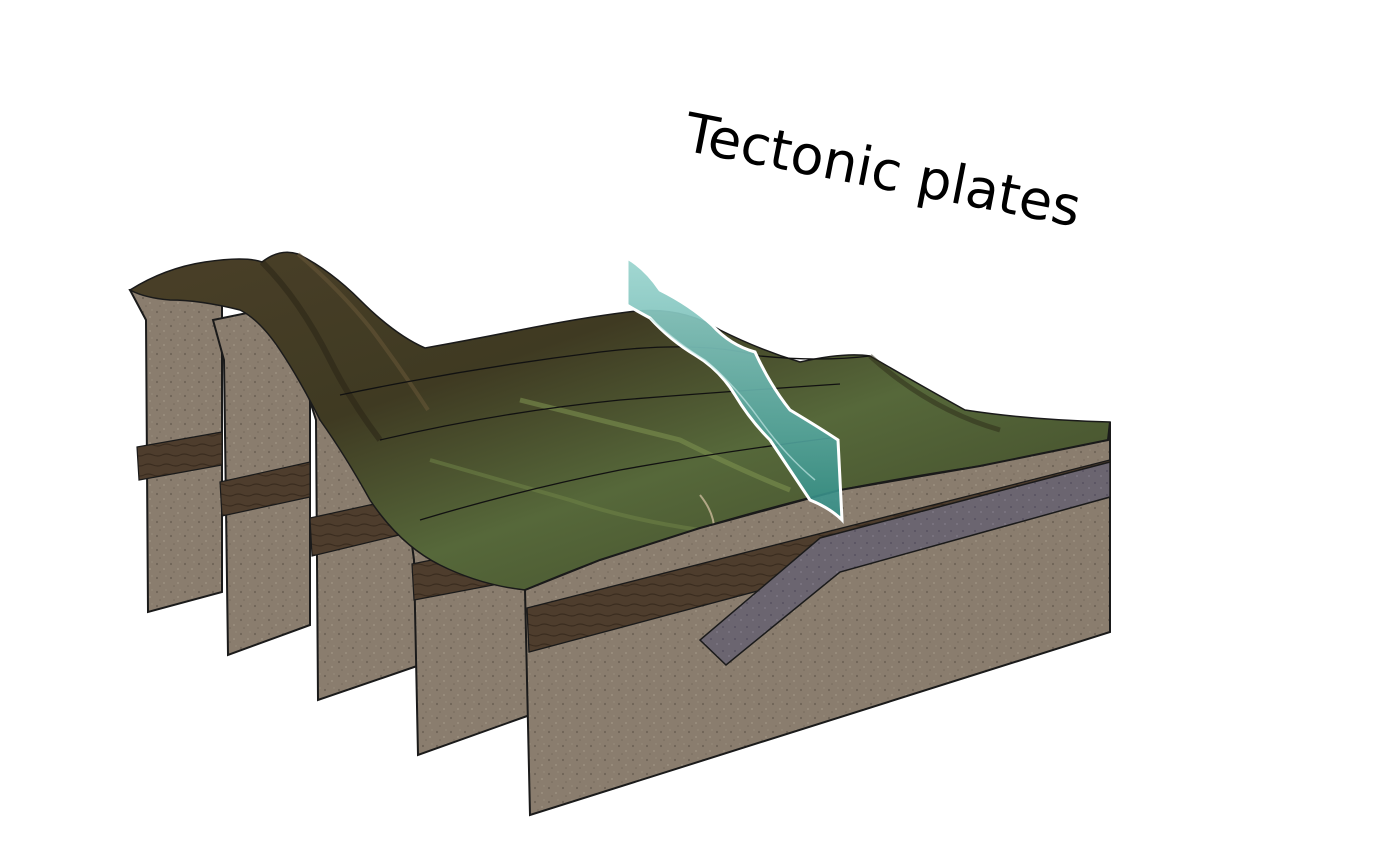  Describe the element at coordinates (904, 564) in the screenshot. I see `subducting-plate` at that location.